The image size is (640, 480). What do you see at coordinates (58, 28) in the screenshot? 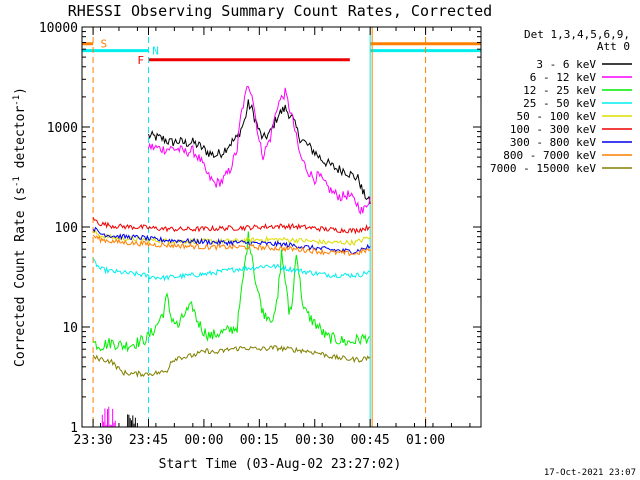
I see `y-tick-label: 10000` at bounding box center [58, 28].